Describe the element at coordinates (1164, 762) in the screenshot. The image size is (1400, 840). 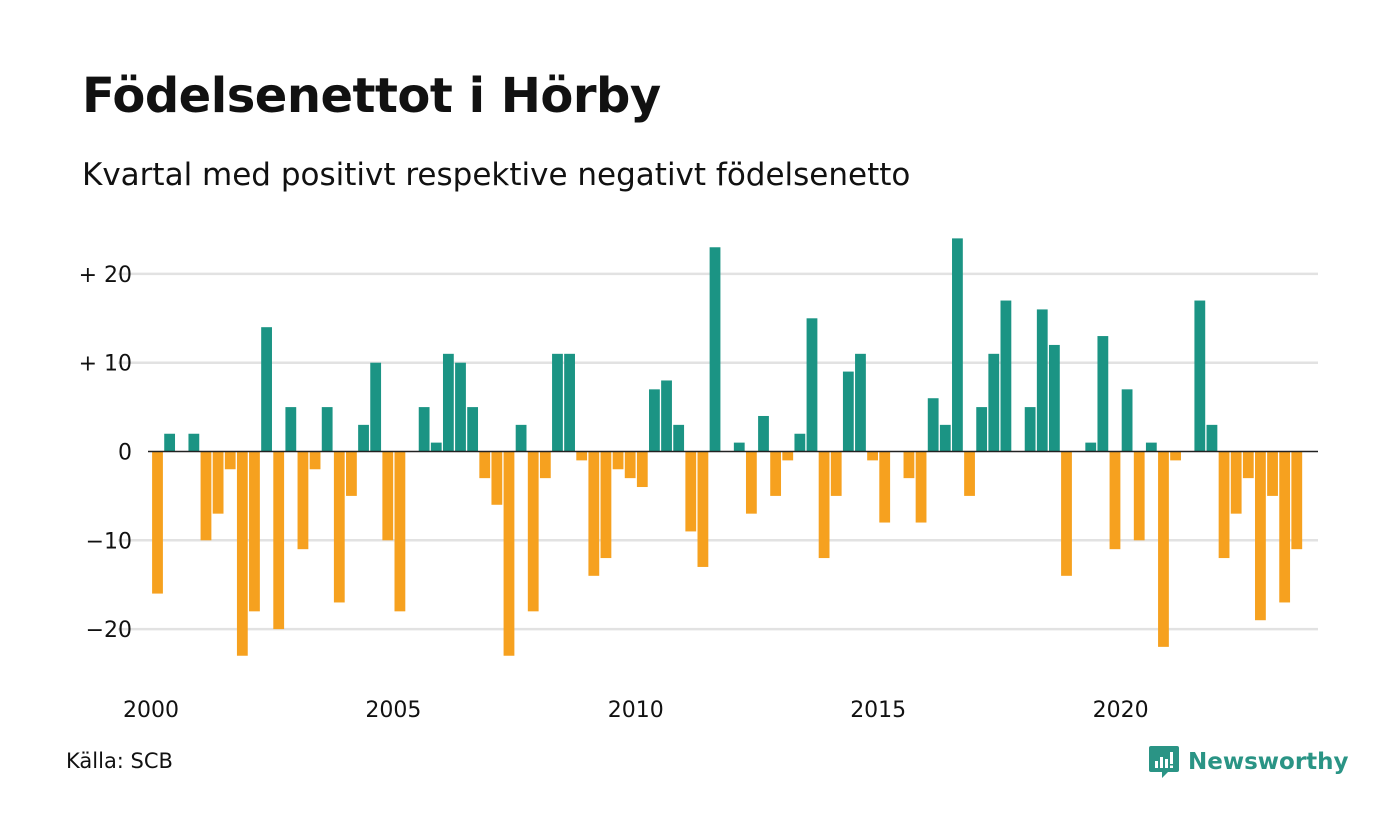
I see `newsworthy-logo-icon` at that location.